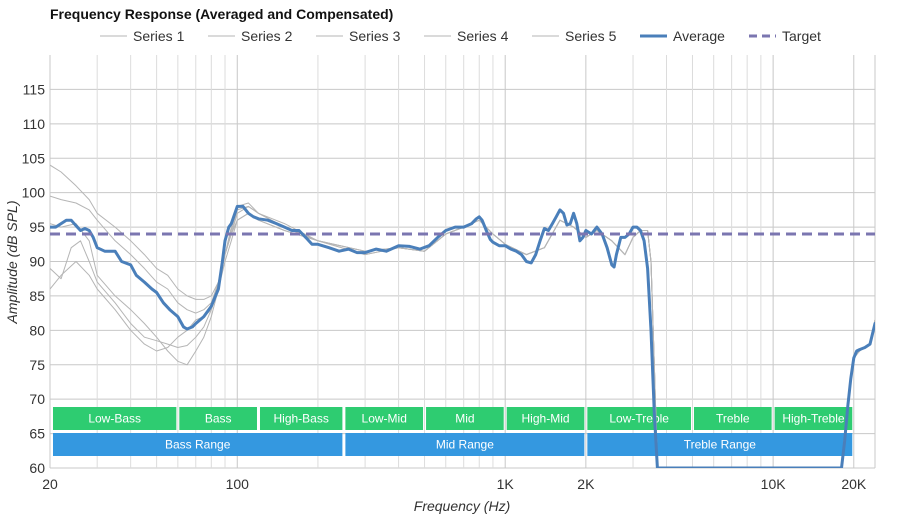 Image resolution: width=900 pixels, height=520 pixels. I want to click on frequency-band-label: Low-Bass, so click(114, 419).